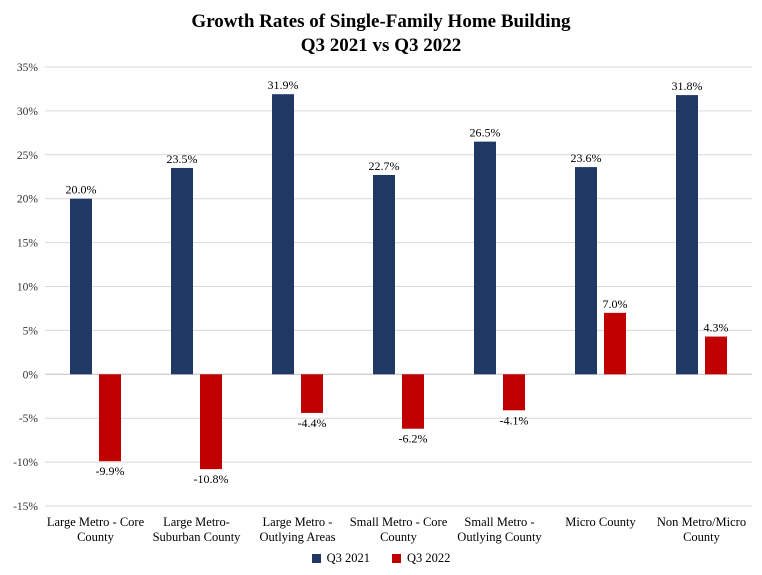 The image size is (762, 575). What do you see at coordinates (110, 471) in the screenshot?
I see `data-label: -9.9%` at bounding box center [110, 471].